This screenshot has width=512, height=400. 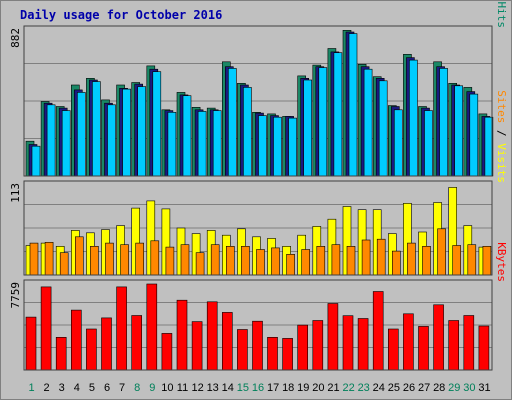 What do you see at coordinates (501, 163) in the screenshot?
I see `series-label-part: Visits` at bounding box center [501, 163].